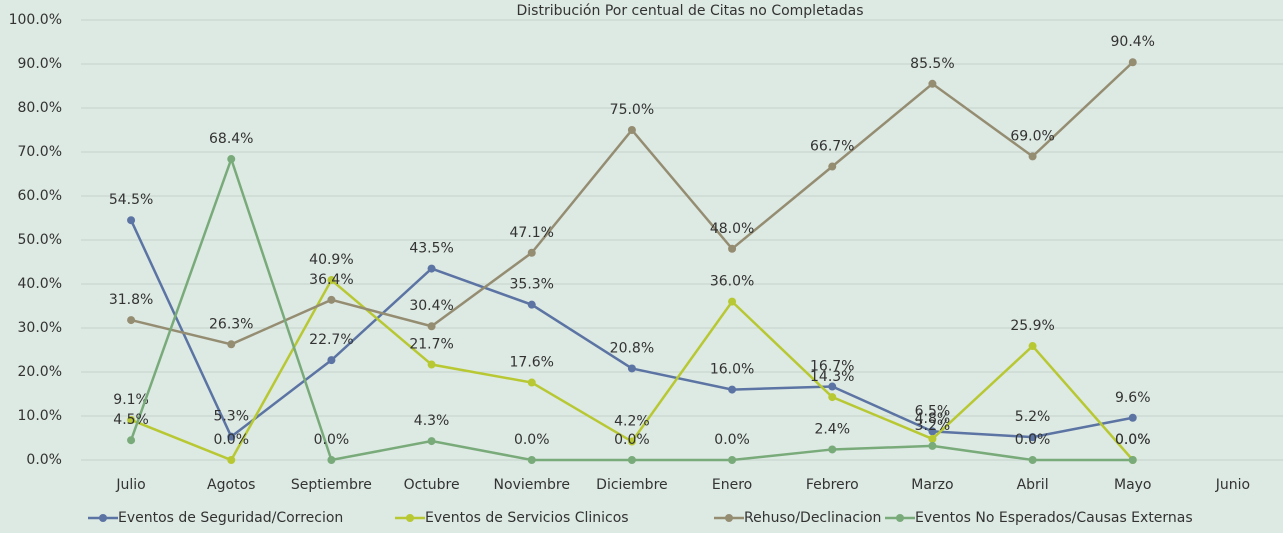  I want to click on y-tick-label: 40.0%, so click(40, 284).